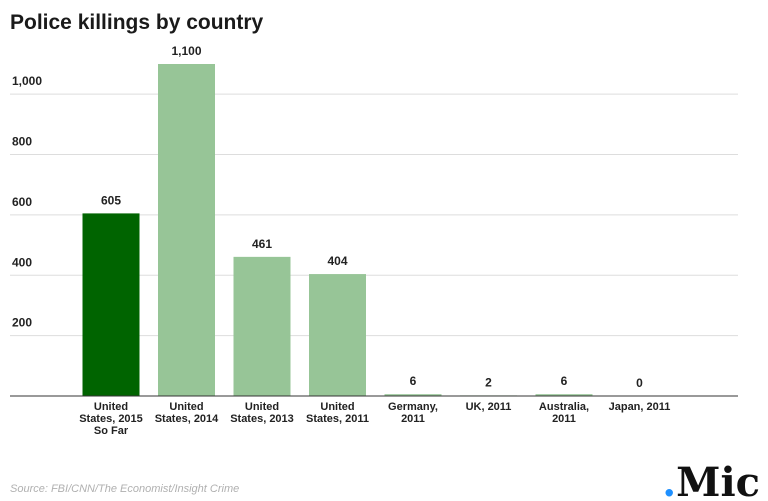 This screenshot has width=768, height=501. Describe the element at coordinates (22, 323) in the screenshot. I see `y-tick-label: 200` at that location.